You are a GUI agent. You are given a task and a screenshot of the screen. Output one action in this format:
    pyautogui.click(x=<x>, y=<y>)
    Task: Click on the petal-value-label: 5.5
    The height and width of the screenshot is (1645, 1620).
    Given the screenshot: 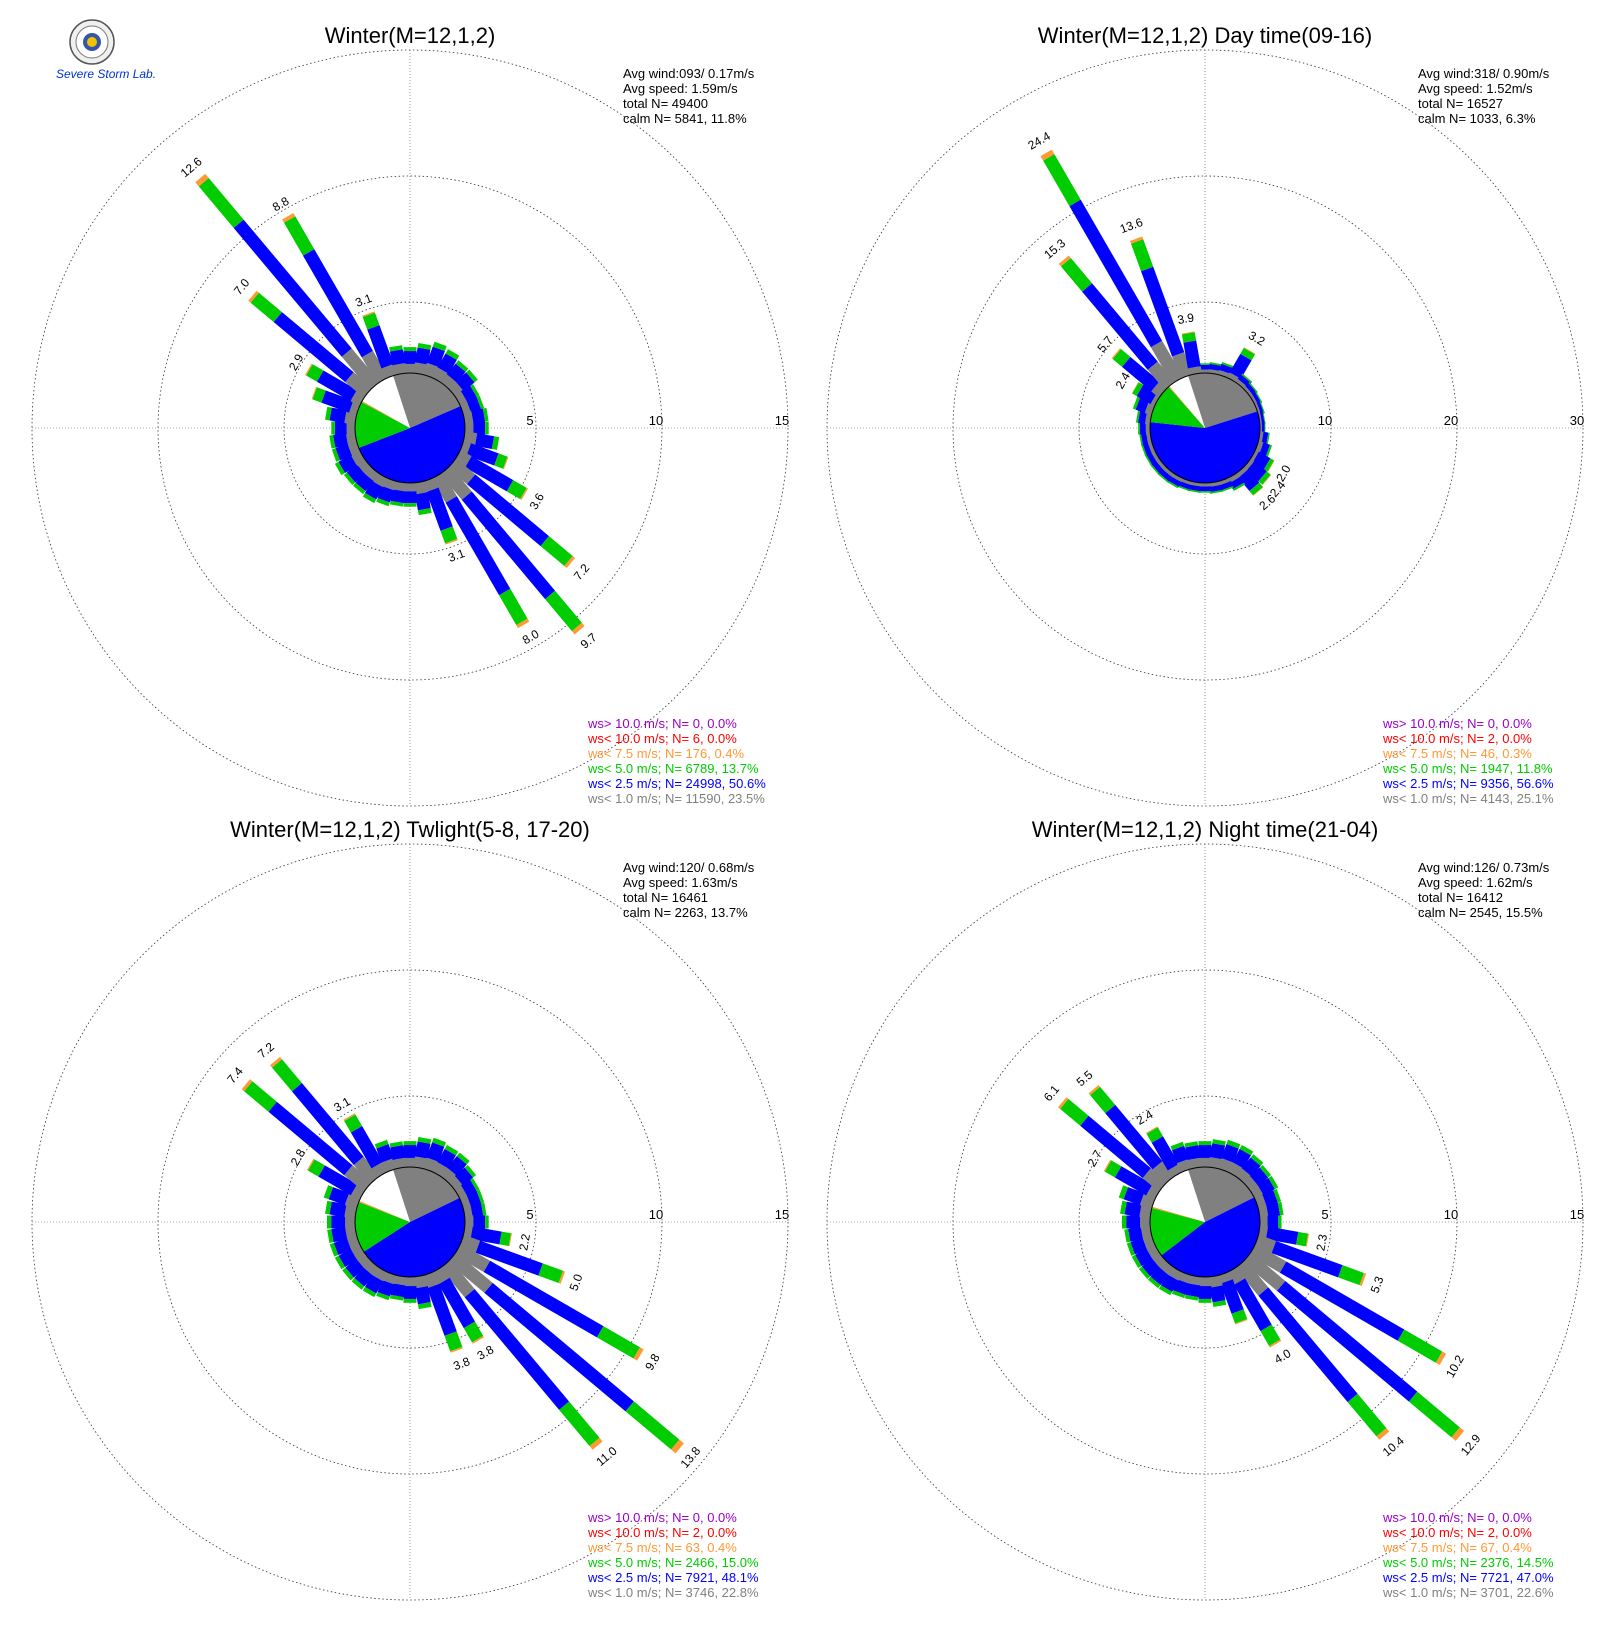 What is the action you would take?
    pyautogui.click(x=1085, y=1078)
    